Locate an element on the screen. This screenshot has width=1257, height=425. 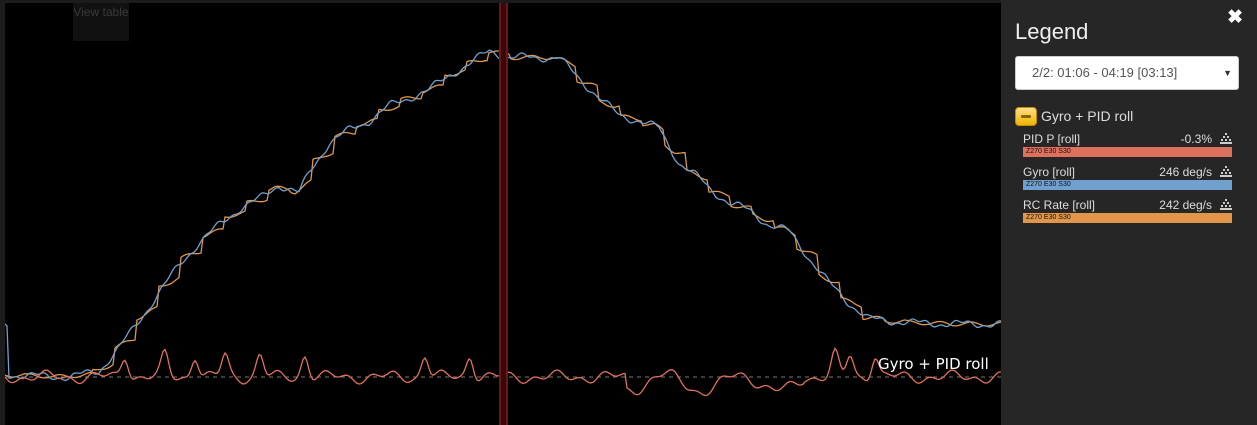
playback-cursor is located at coordinates (503, 214).